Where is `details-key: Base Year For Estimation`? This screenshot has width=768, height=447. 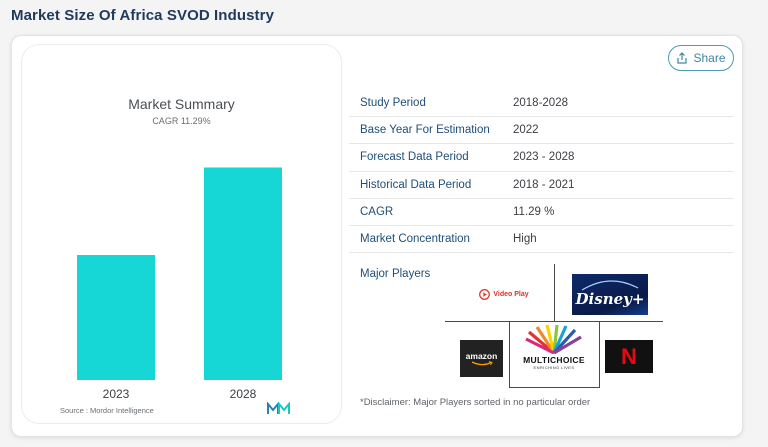
details-key: Base Year For Estimation is located at coordinates (425, 130).